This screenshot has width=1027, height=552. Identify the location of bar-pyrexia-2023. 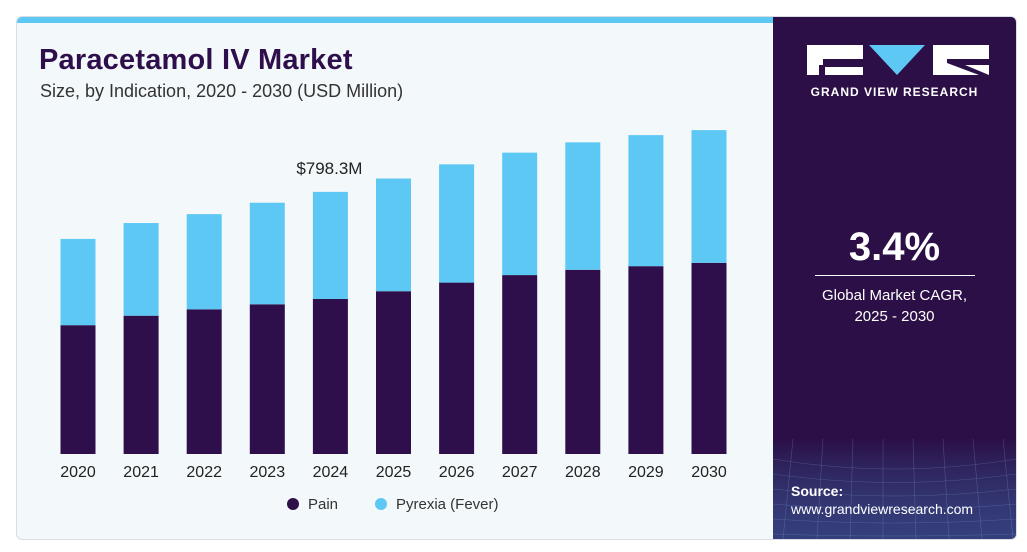
(267, 253).